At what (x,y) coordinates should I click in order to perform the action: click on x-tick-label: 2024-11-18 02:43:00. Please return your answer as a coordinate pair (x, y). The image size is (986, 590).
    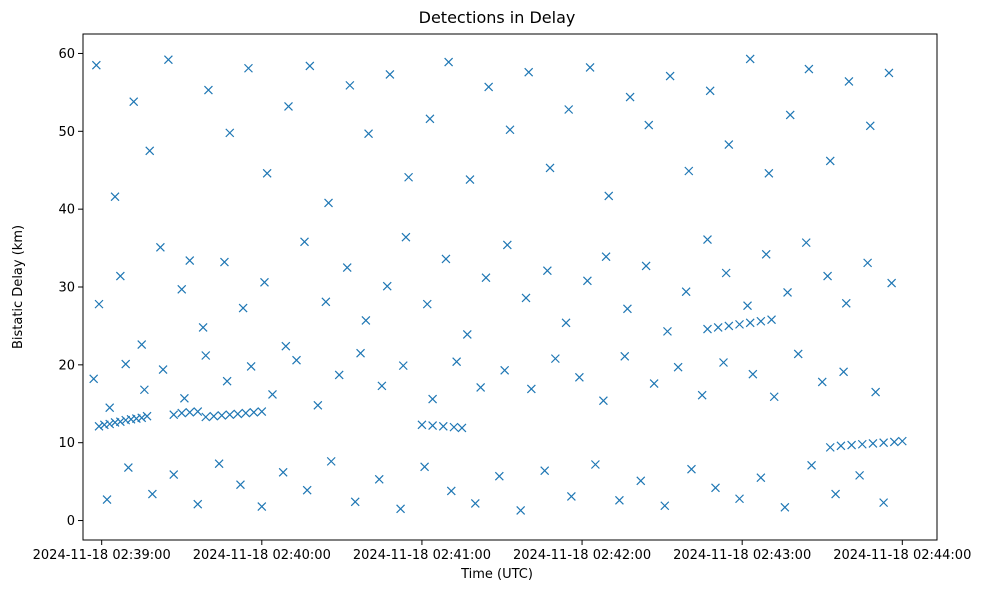
    Looking at the image, I should click on (742, 555).